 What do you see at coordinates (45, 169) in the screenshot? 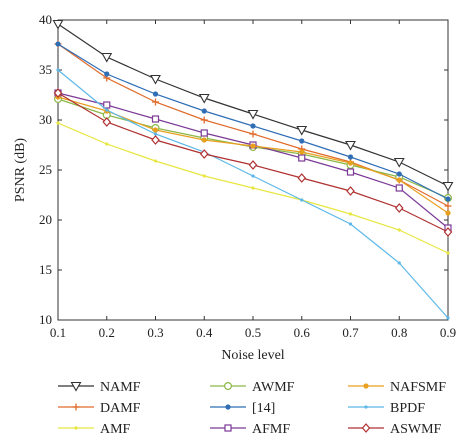
I see `y-tick-label: 25` at bounding box center [45, 169].